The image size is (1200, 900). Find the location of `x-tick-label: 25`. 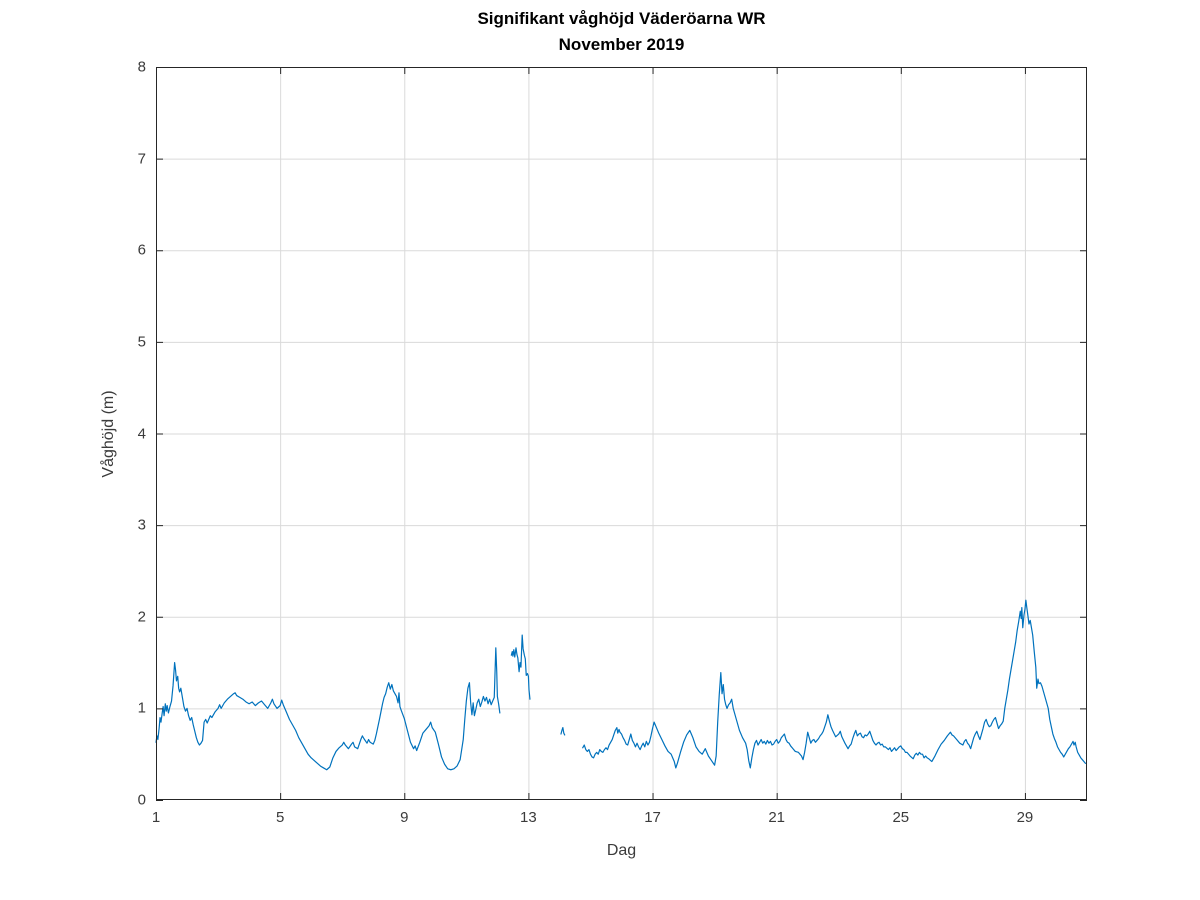

x-tick-label: 25 is located at coordinates (901, 817).